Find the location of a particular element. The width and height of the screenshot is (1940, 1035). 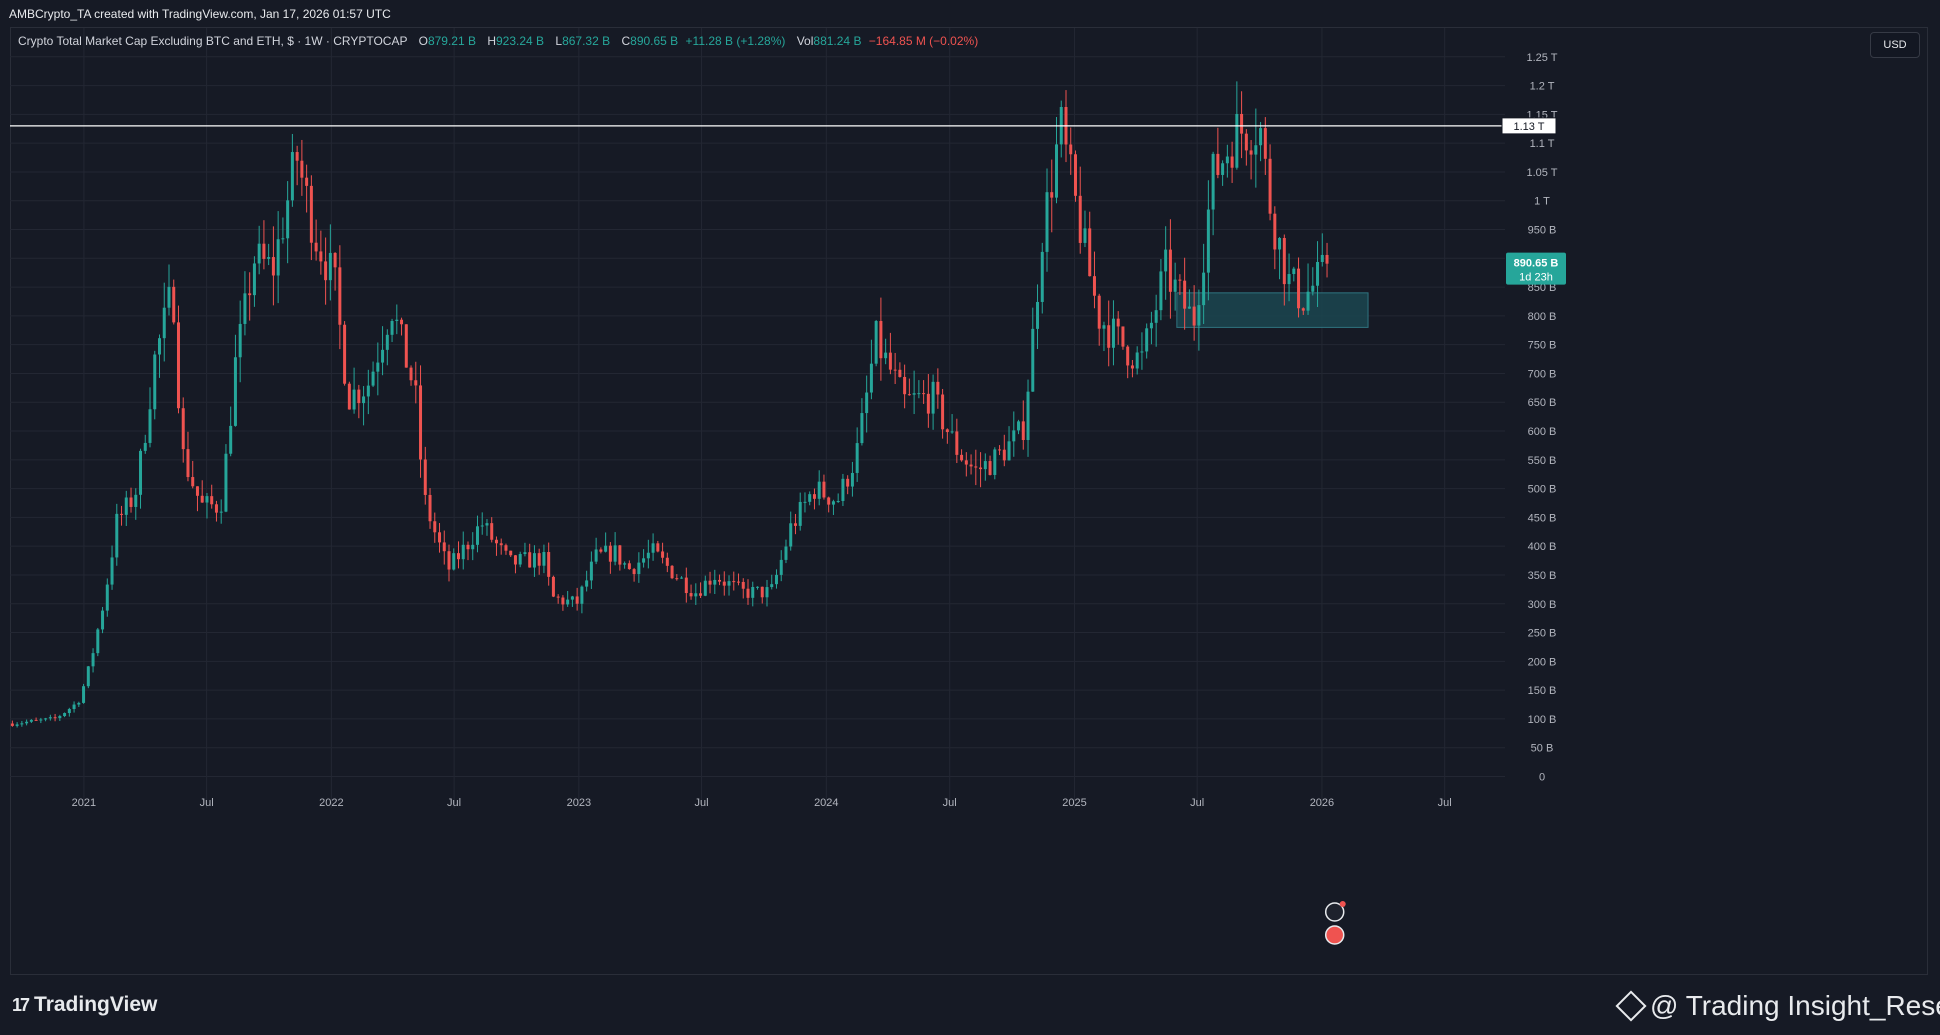

y-tick-label: 700 B is located at coordinates (1542, 374).